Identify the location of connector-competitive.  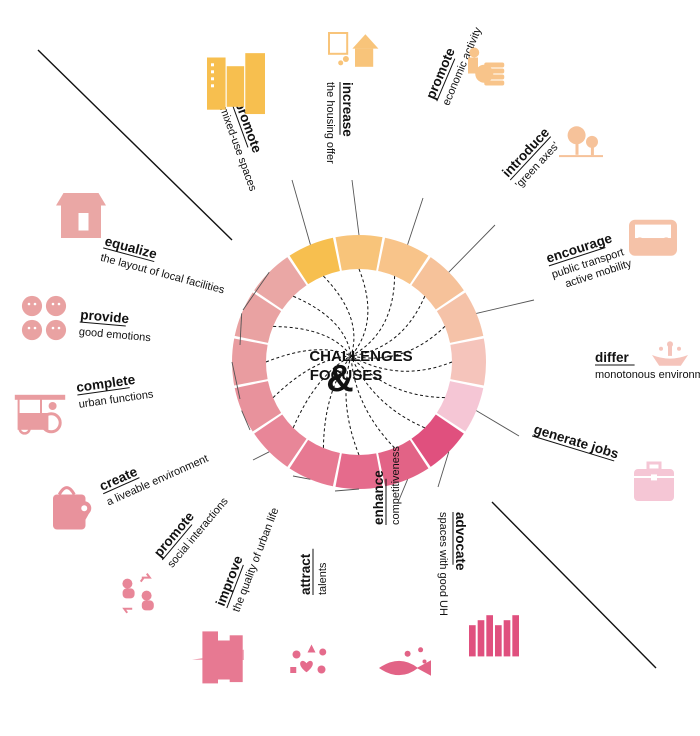
(372, 402).